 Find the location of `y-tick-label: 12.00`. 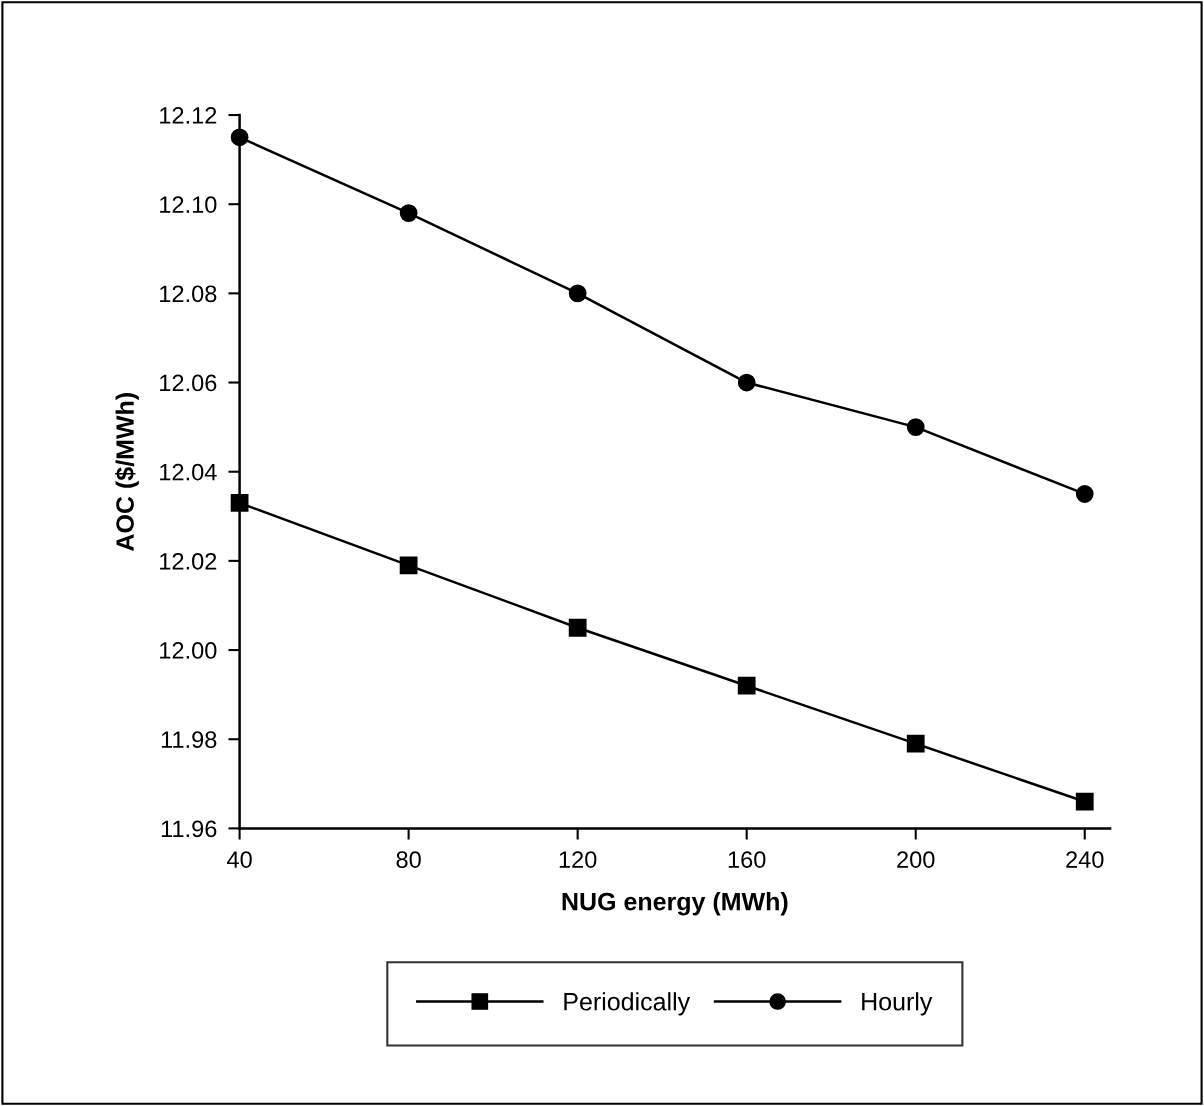

y-tick-label: 12.00 is located at coordinates (188, 650).